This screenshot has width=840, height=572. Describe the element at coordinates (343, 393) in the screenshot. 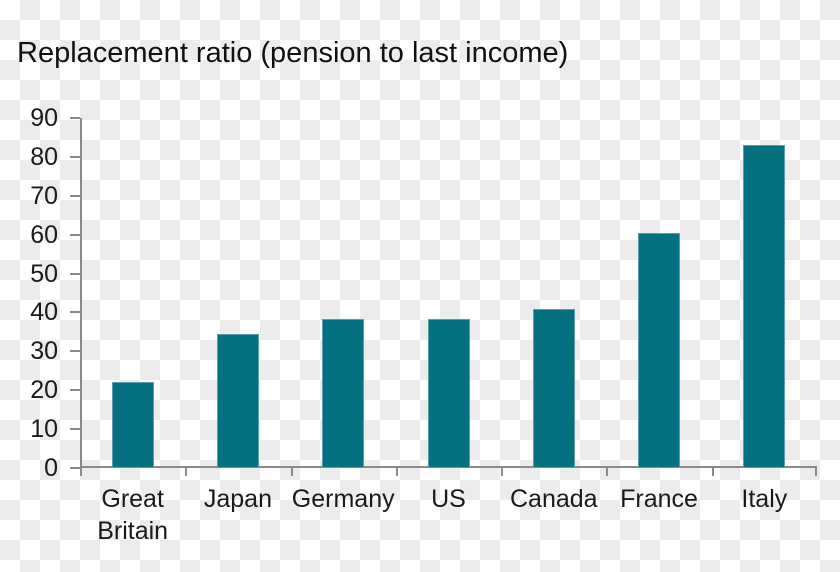

I see `bar-germany` at that location.